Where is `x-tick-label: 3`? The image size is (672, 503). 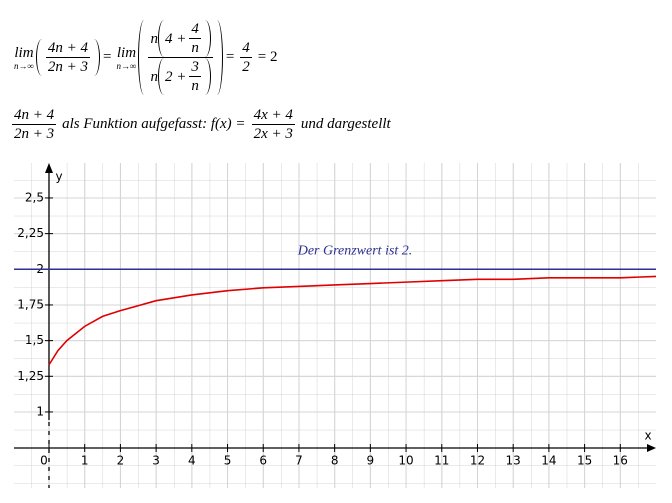
x-tick-label: 3 is located at coordinates (156, 461).